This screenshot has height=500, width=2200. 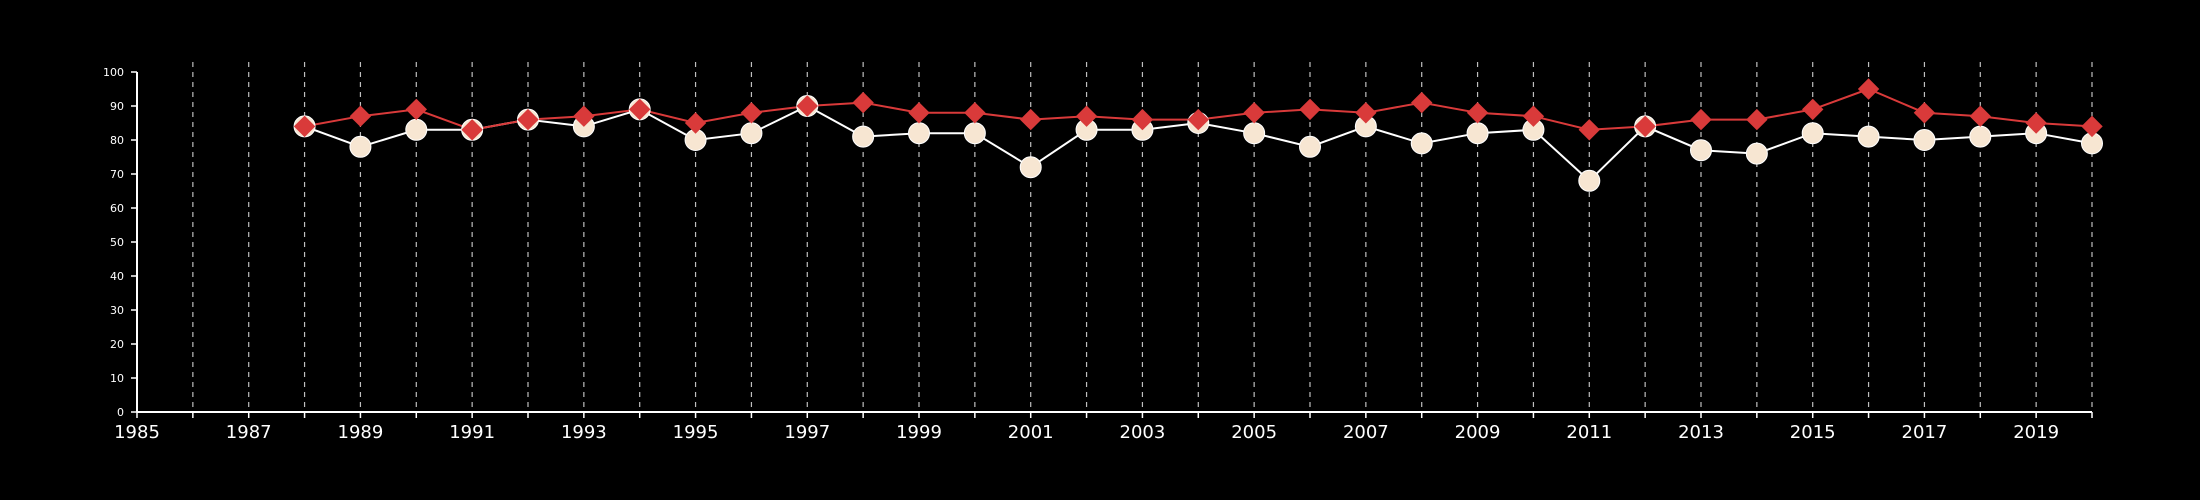 What do you see at coordinates (1143, 432) in the screenshot?
I see `x-tick-label-2003: 2003` at bounding box center [1143, 432].